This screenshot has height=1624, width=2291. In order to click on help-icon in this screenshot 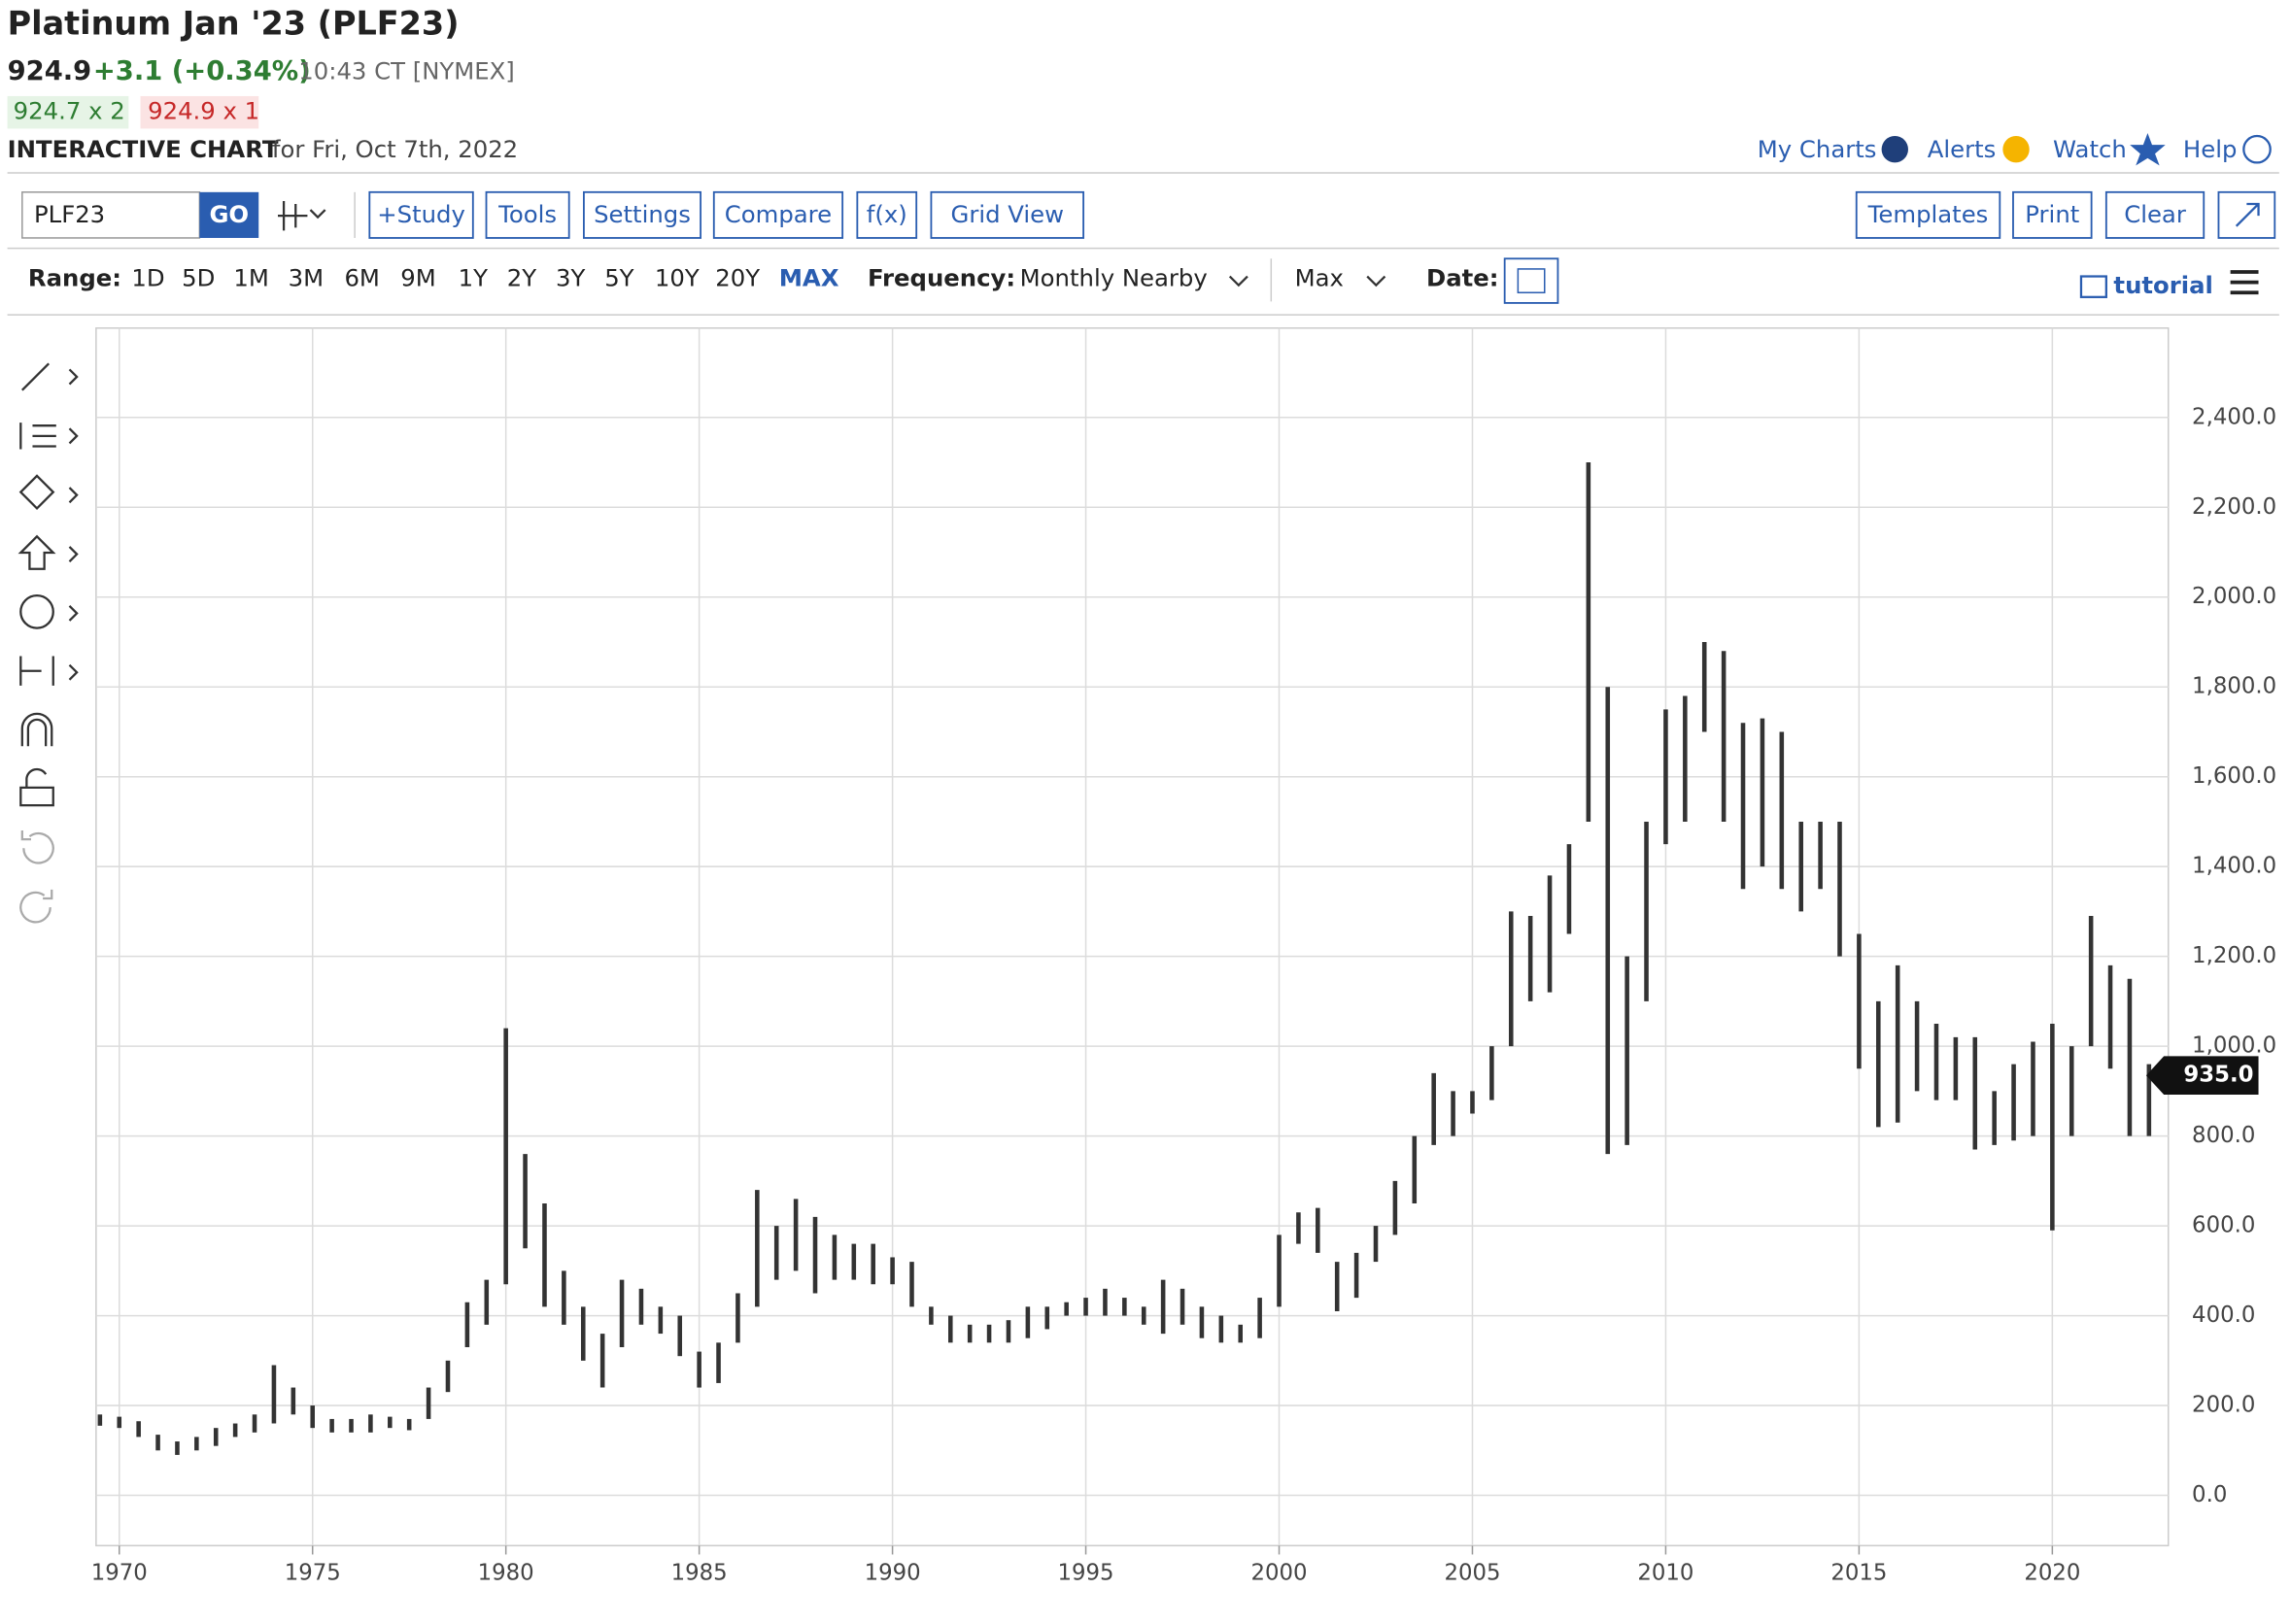, I will do `click(2257, 149)`.